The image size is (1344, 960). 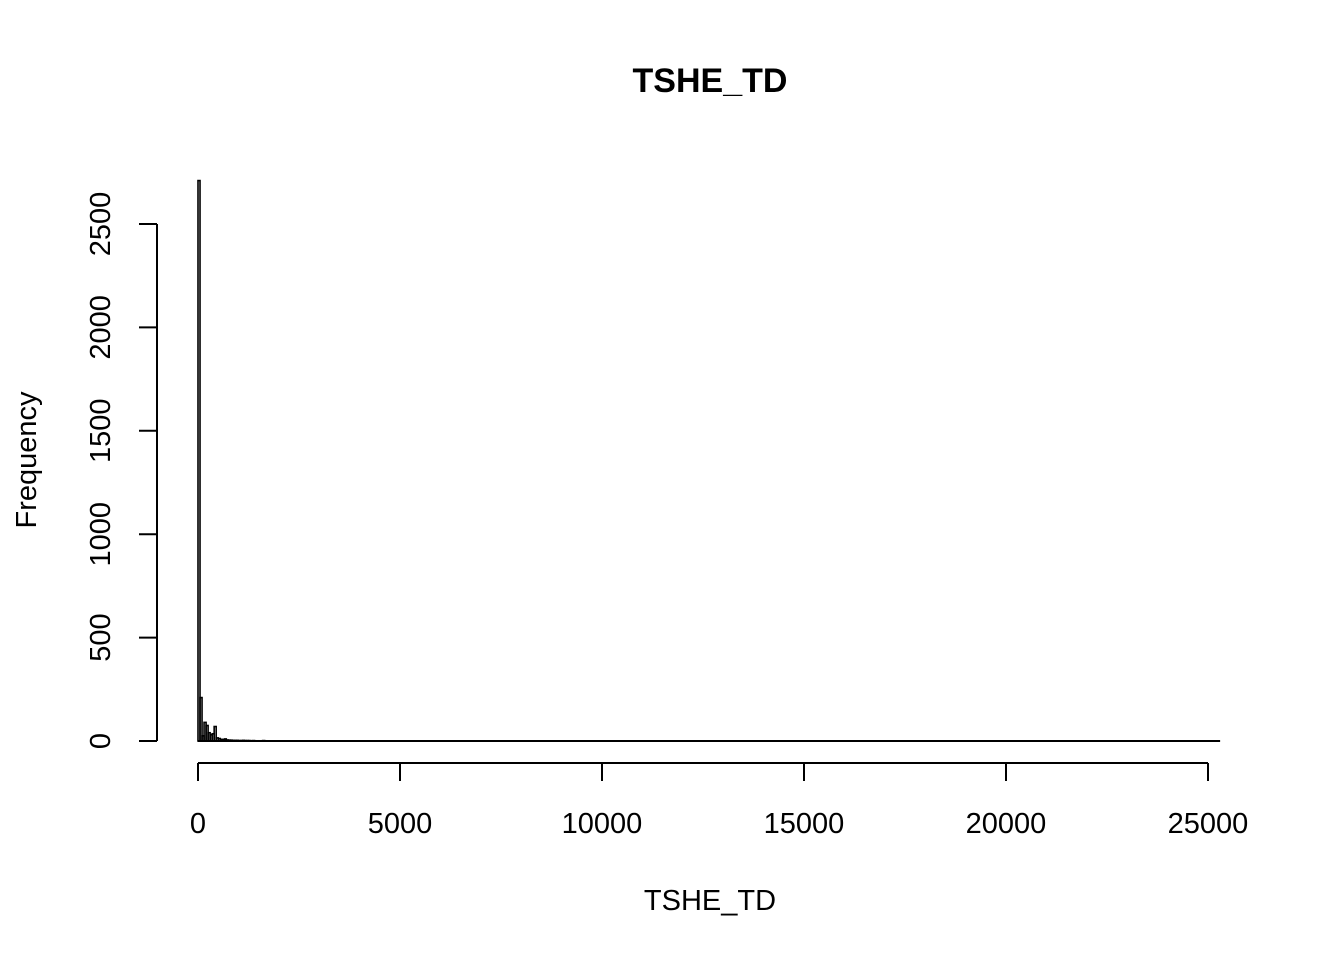 I want to click on y-axis: 0 500 1000 1500 2000 2500, so click(x=121, y=470).